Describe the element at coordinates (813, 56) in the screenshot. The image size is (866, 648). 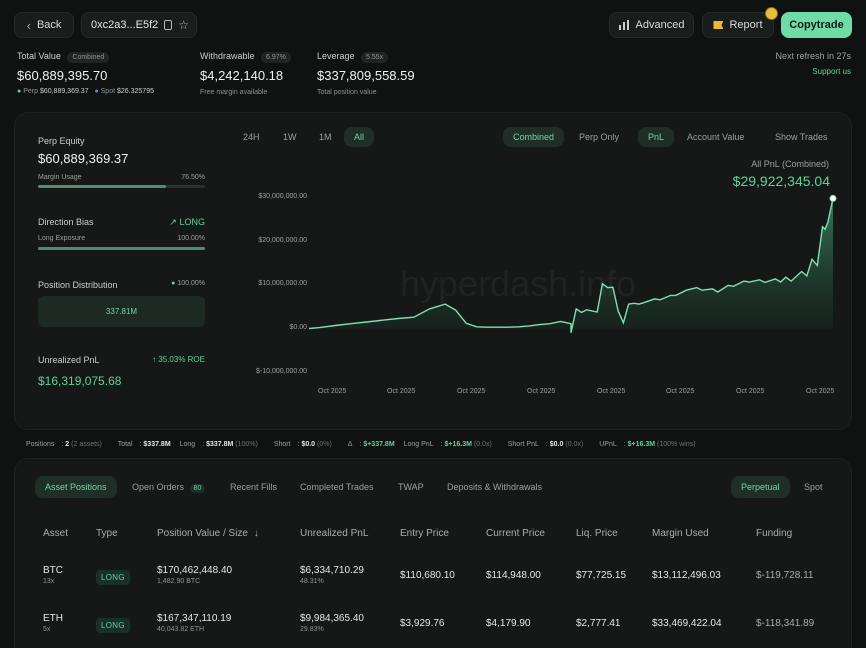
I see `refresh-timer: Next refresh in 27s` at that location.